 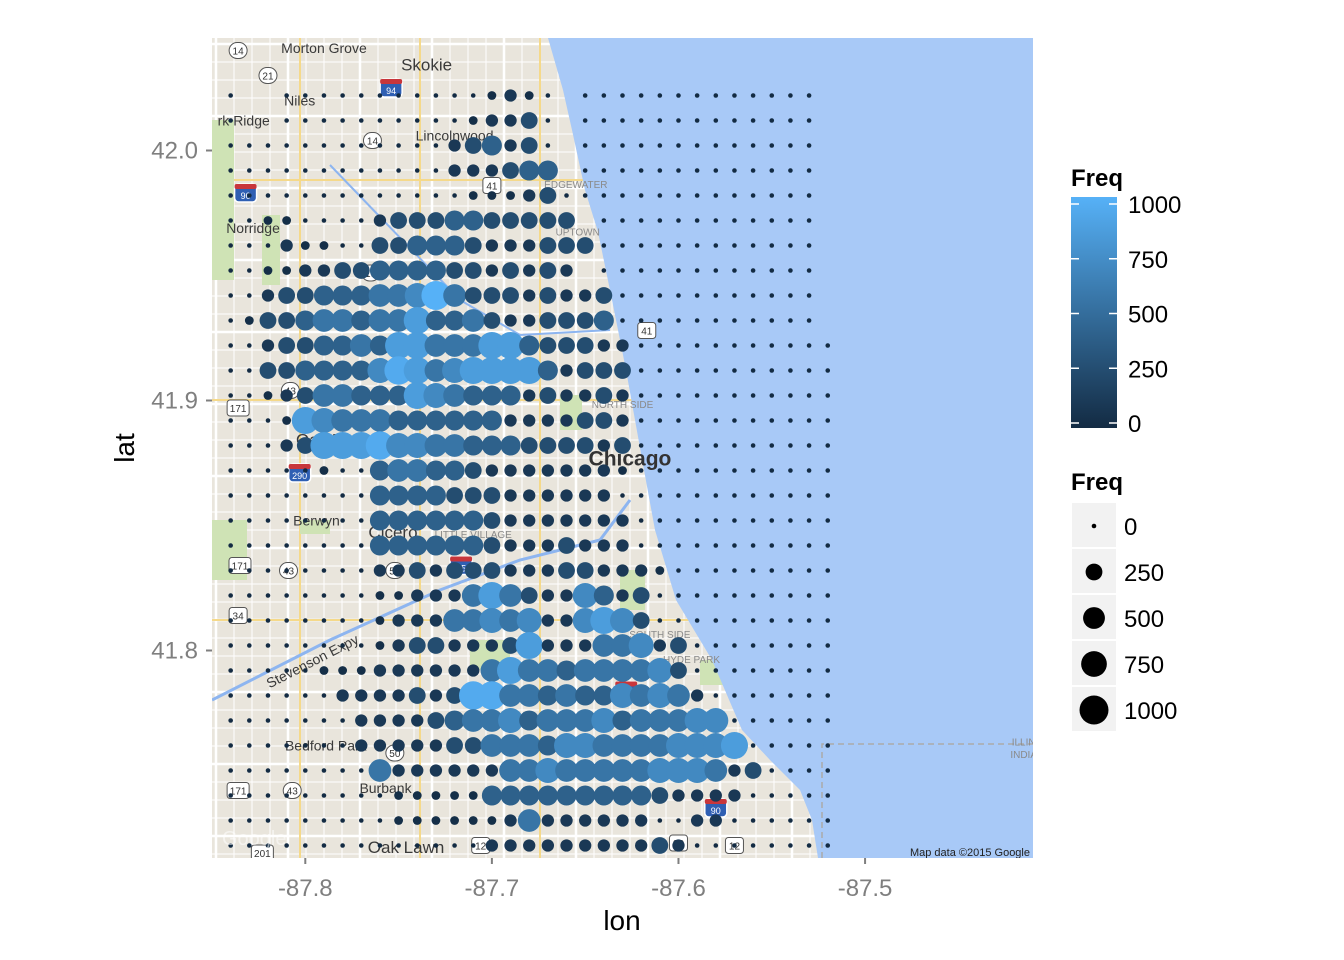 I want to click on svg-text: 14, so click(x=373, y=142).